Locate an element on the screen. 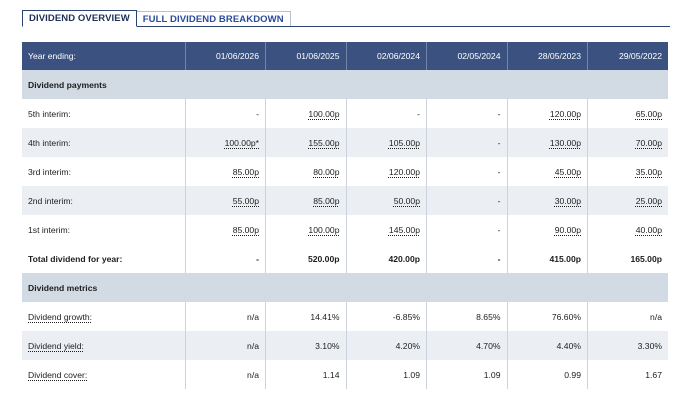 The image size is (690, 400). table-cell-link: 25.00p is located at coordinates (627, 200).